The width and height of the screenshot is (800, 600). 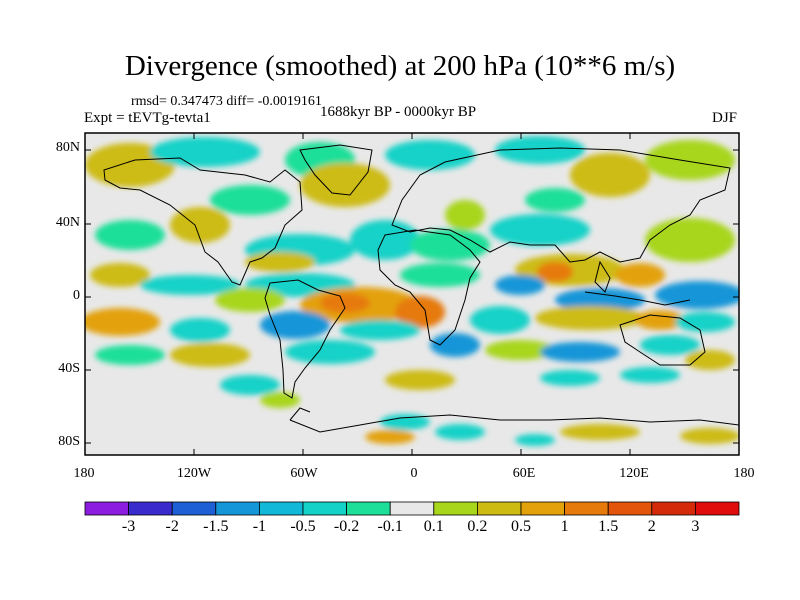 What do you see at coordinates (398, 112) in the screenshot?
I see `period-label: 1688kyr BP - 0000kyr BP` at bounding box center [398, 112].